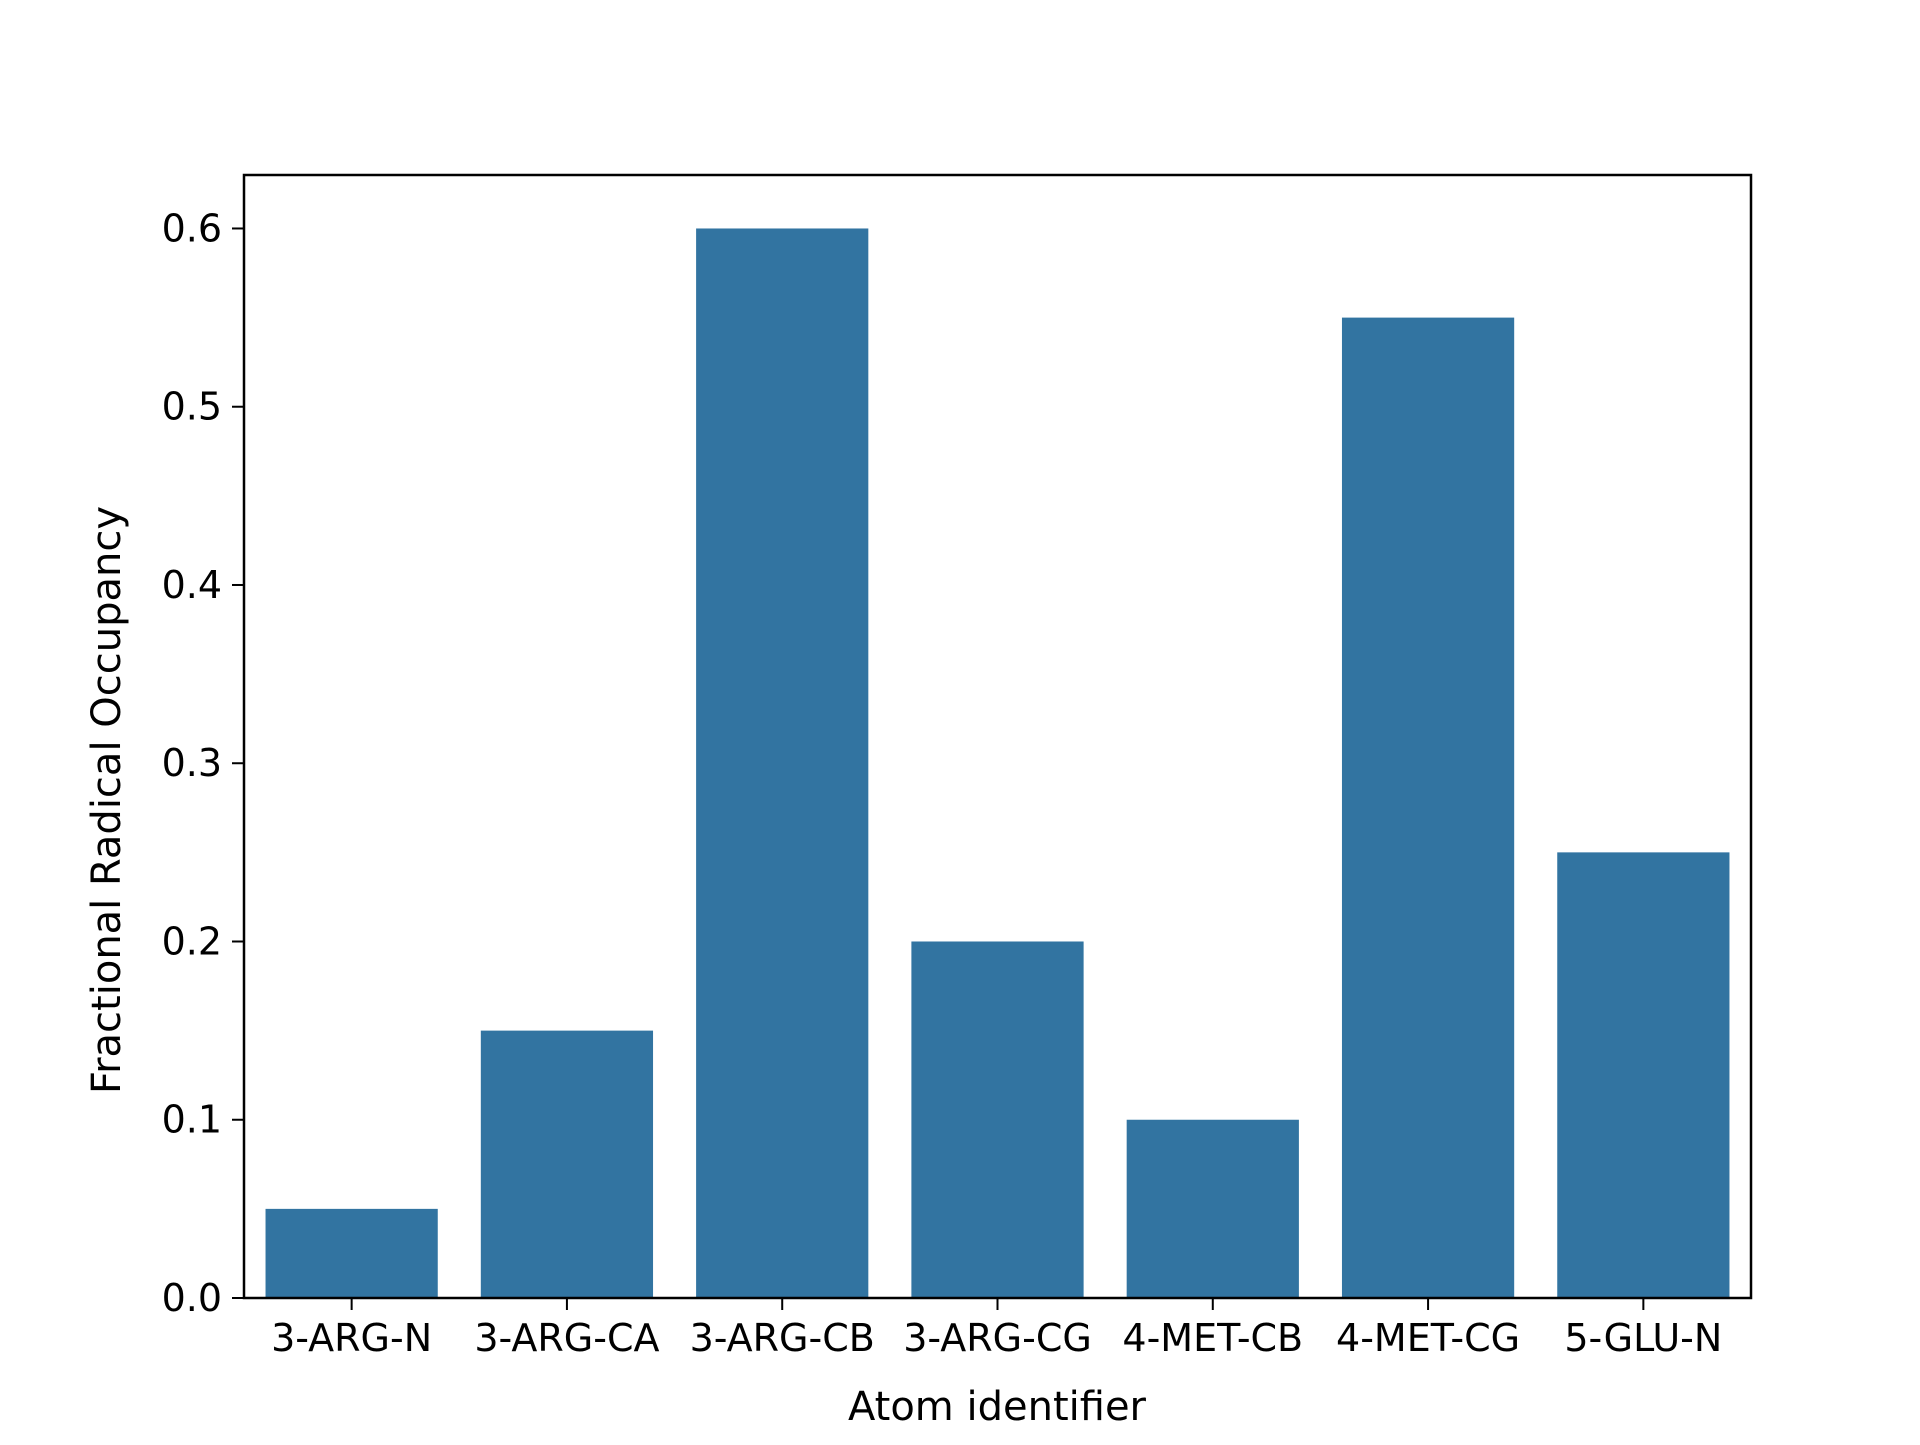 The height and width of the screenshot is (1445, 1920). I want to click on y-tick-label: 0.5, so click(192, 407).